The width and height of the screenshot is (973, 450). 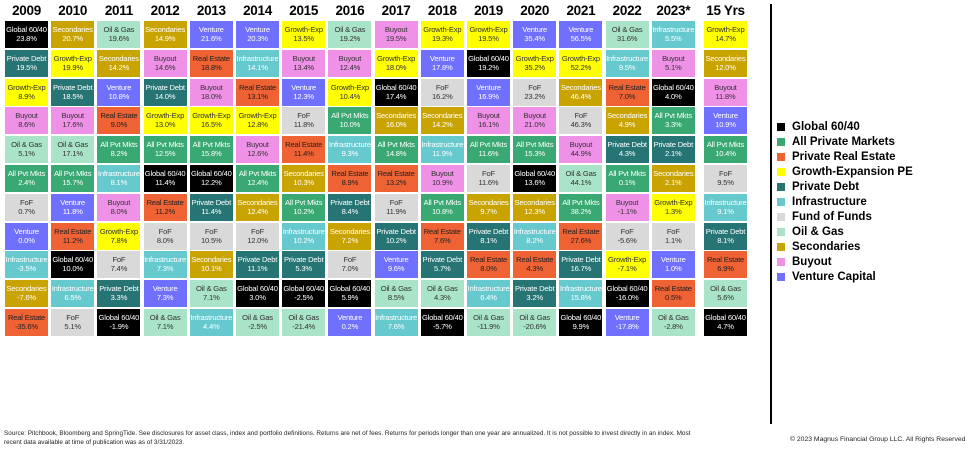 I want to click on return-cell: Buyout 12.6%, so click(x=257, y=150).